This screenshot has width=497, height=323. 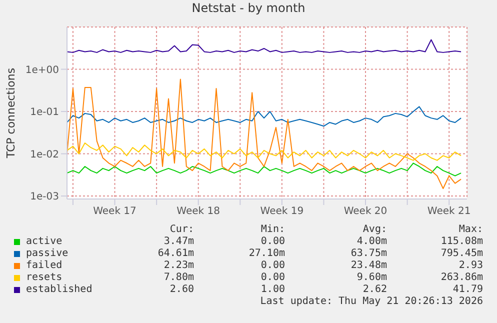 I want to click on x-tick-label: Week 17, so click(x=114, y=212).